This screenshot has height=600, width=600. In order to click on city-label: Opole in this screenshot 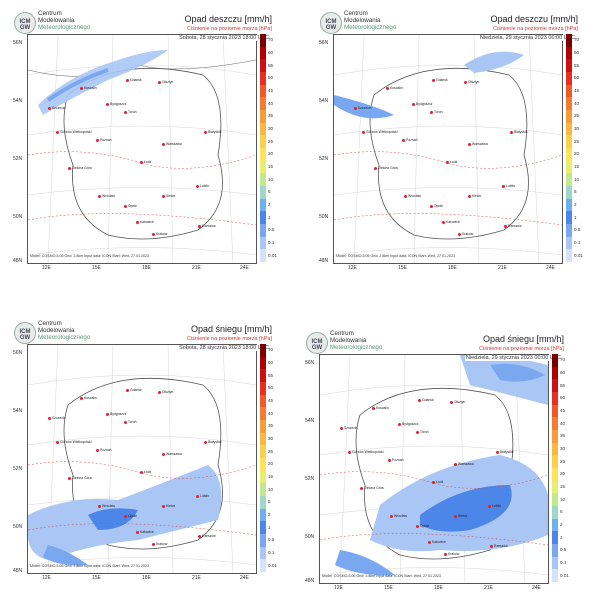, I will do `click(133, 206)`.